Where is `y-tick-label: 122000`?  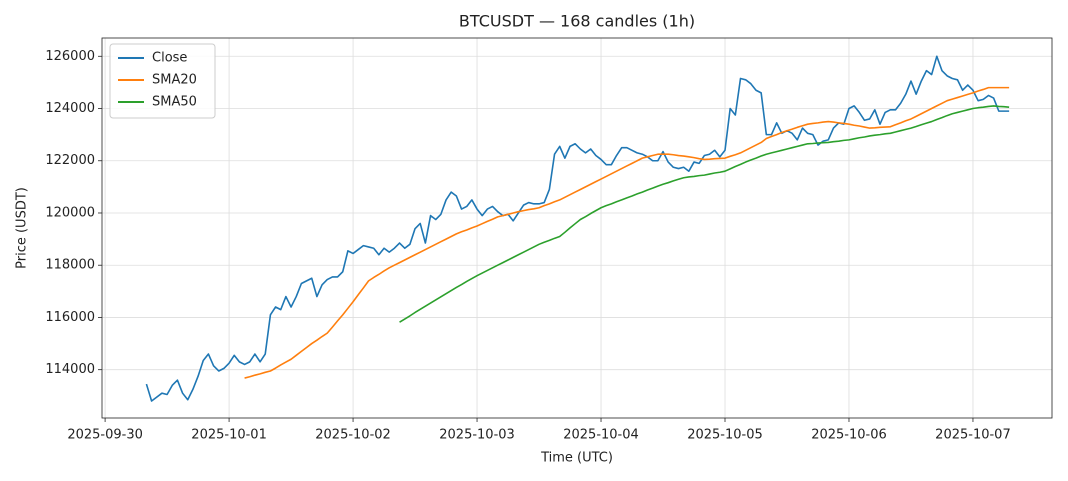
y-tick-label: 122000 is located at coordinates (70, 160).